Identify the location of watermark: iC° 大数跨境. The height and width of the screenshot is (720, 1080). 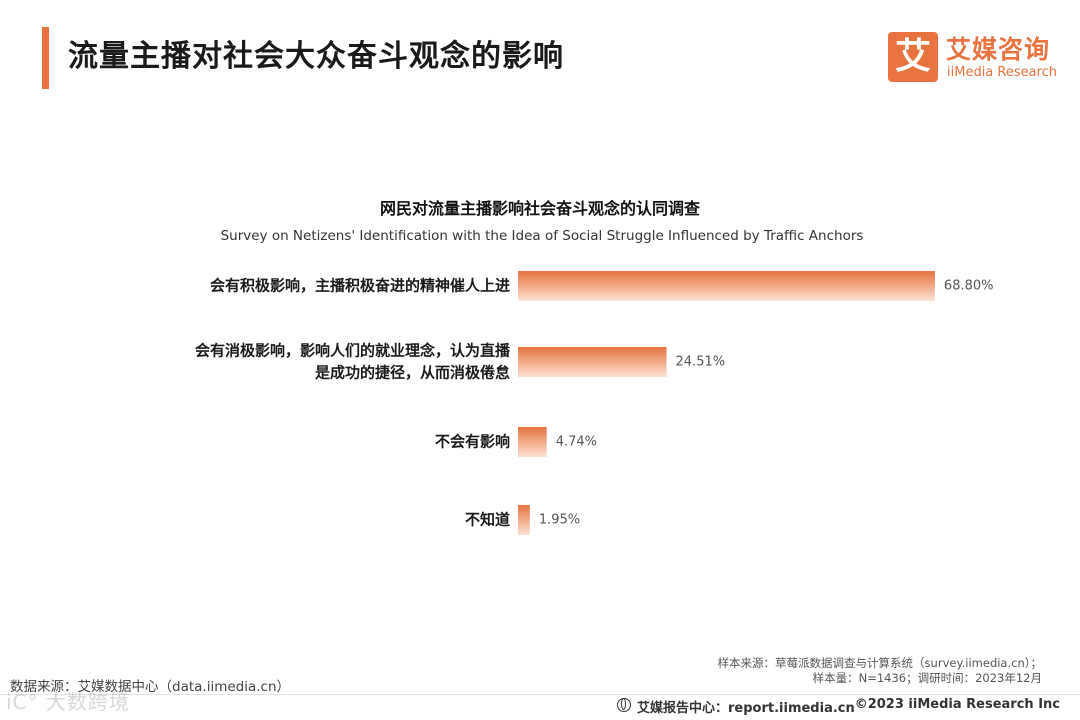
(68, 702).